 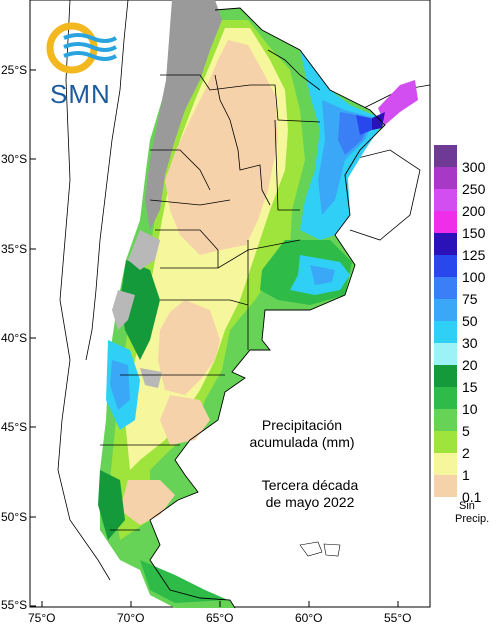 What do you see at coordinates (167, 194) in the screenshot?
I see `andes-mountains` at bounding box center [167, 194].